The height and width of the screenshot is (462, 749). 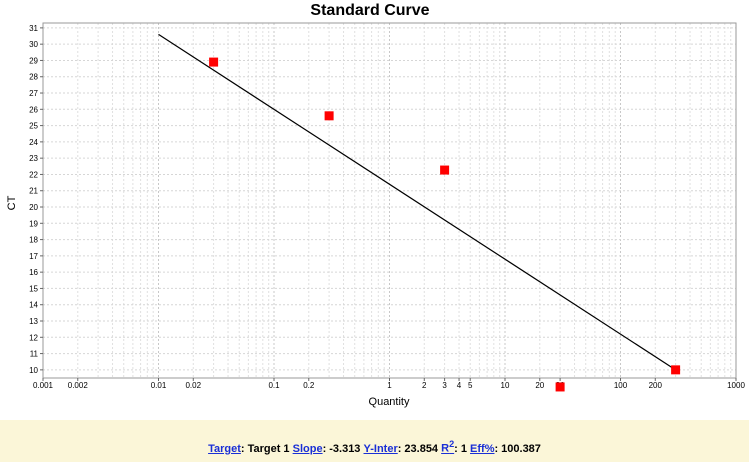 I want to click on y-tick-label: 10, so click(x=33, y=370).